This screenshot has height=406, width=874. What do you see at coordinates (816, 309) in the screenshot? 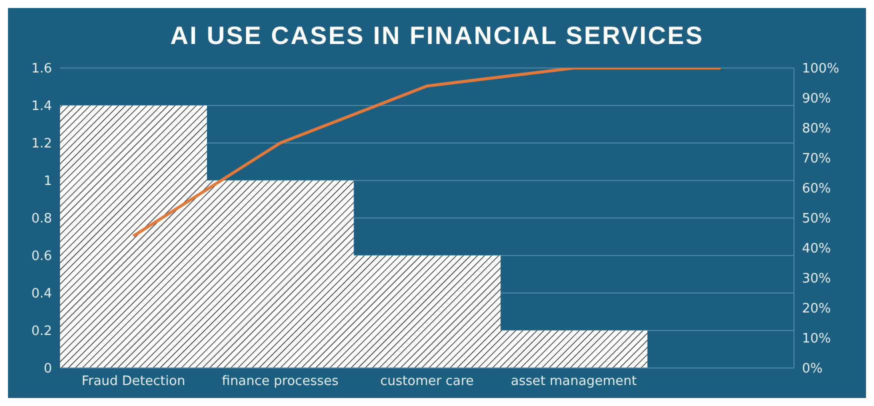
I see `y2-tick-label: 20%` at bounding box center [816, 309].